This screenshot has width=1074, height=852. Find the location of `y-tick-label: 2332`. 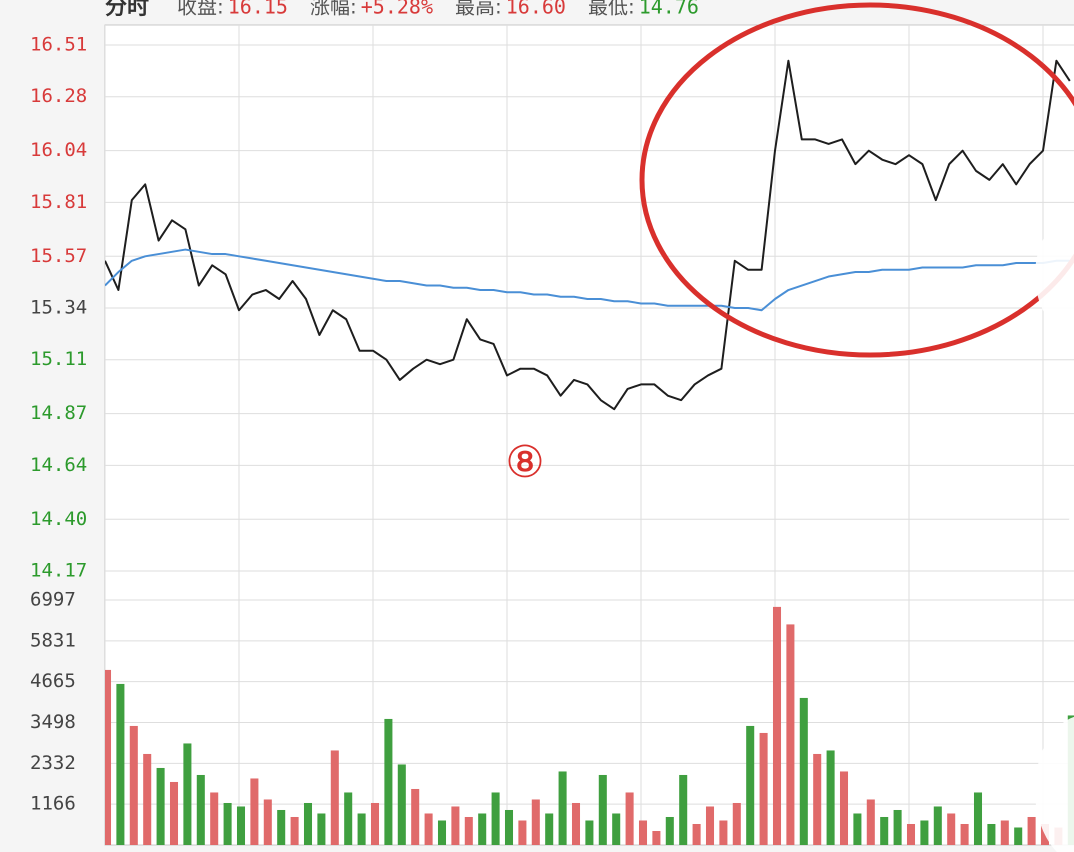

y-tick-label: 2332 is located at coordinates (53, 763).